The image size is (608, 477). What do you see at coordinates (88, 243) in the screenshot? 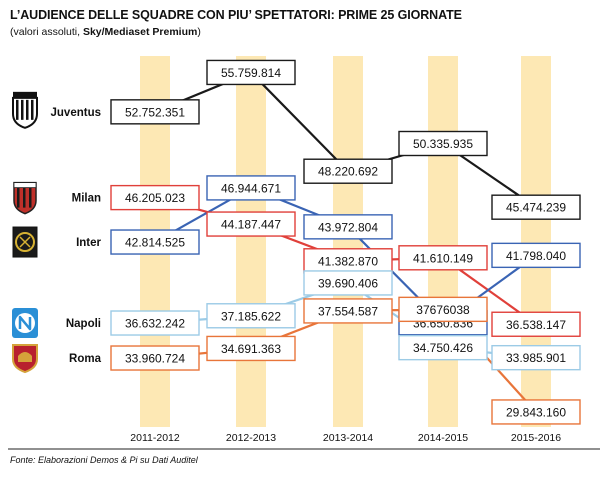
I see `legend-label-inter: Inter` at bounding box center [88, 243].